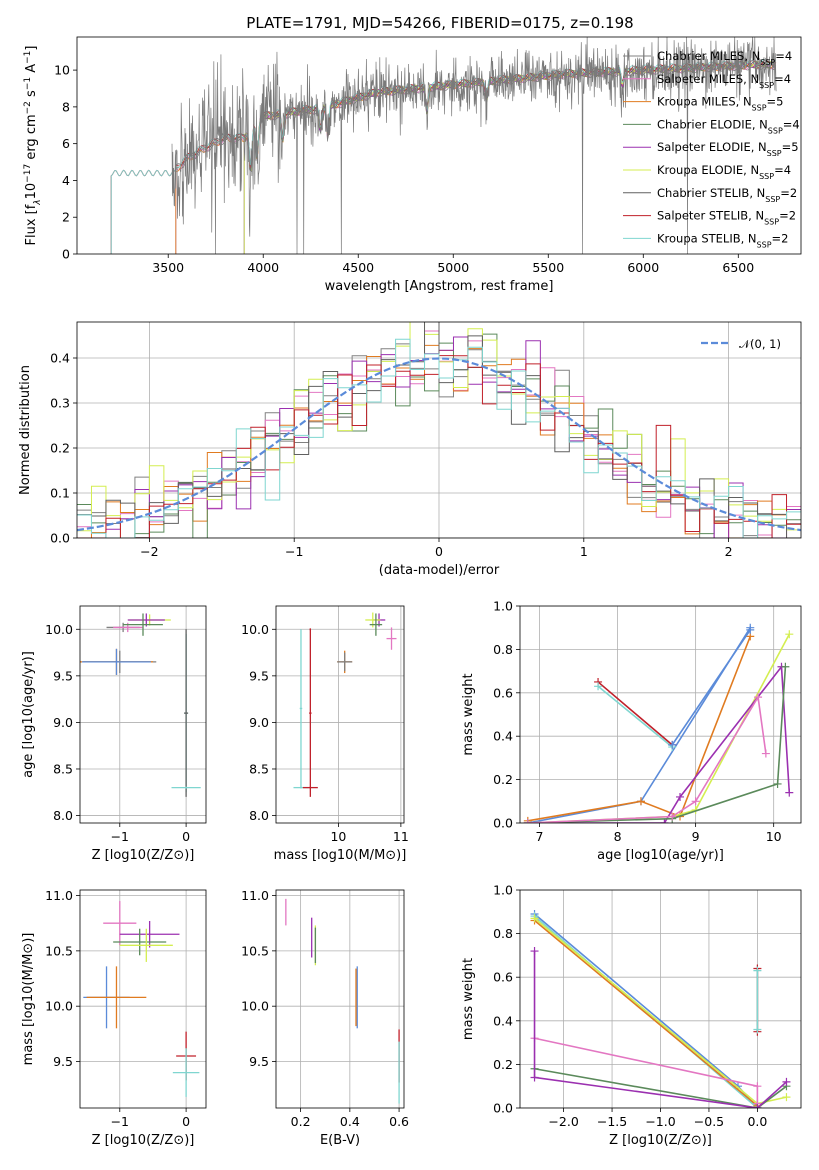 This screenshot has width=819, height=1170. Describe the element at coordinates (540, 836) in the screenshot. I see `x-tick-label: 7` at that location.